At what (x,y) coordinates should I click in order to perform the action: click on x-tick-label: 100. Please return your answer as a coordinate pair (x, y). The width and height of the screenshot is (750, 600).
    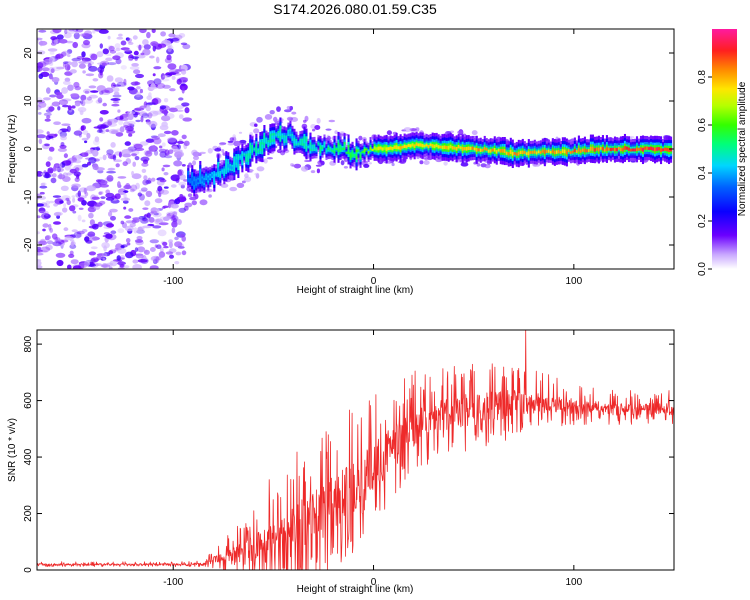
    Looking at the image, I should click on (573, 582).